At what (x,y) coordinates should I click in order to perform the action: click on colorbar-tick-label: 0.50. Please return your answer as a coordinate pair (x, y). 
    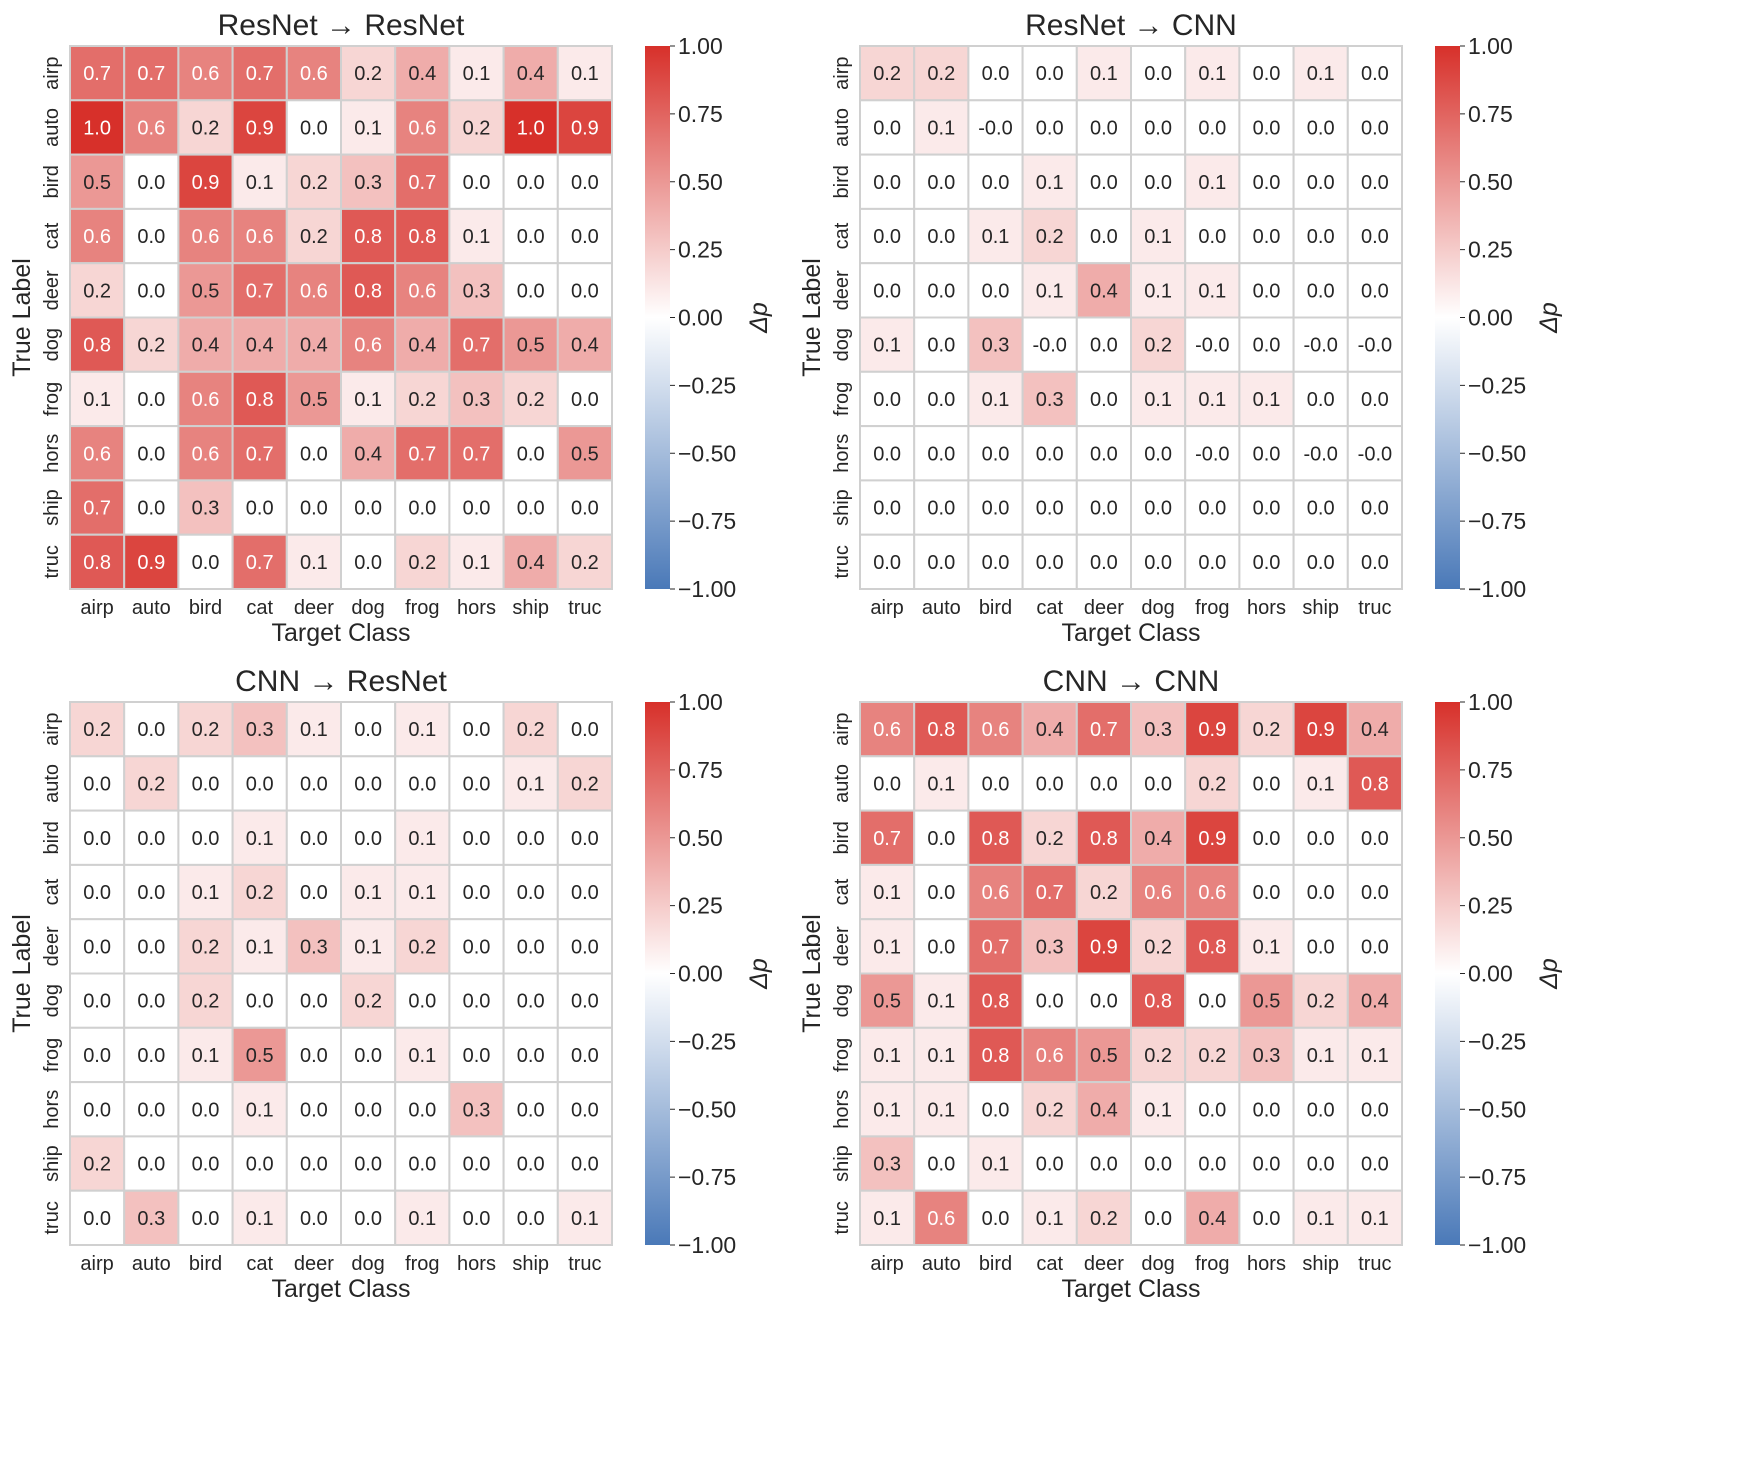
    Looking at the image, I should click on (700, 182).